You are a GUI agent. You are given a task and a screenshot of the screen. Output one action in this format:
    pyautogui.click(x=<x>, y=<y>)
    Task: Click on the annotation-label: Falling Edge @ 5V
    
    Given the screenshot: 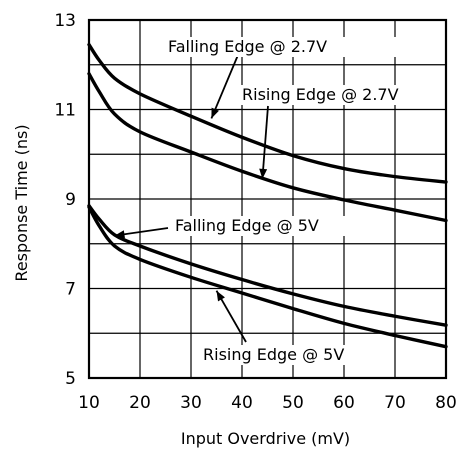 What is the action you would take?
    pyautogui.click(x=247, y=225)
    